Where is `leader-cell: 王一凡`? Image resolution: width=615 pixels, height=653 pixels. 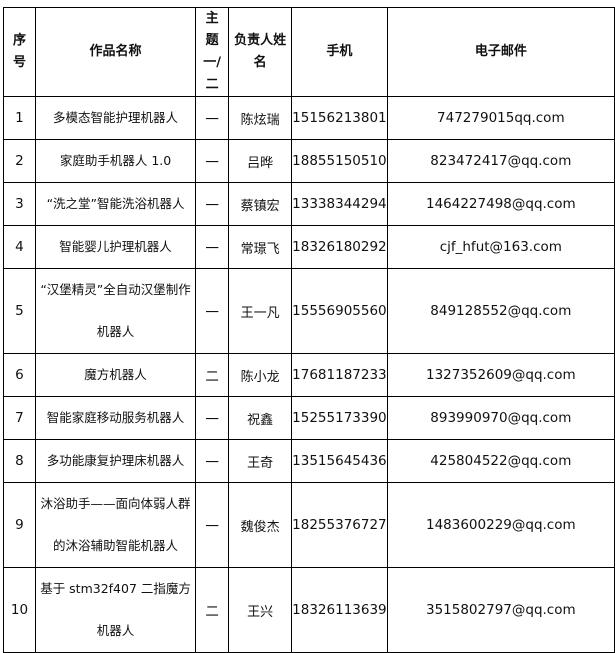 leader-cell: 王一凡 is located at coordinates (260, 311).